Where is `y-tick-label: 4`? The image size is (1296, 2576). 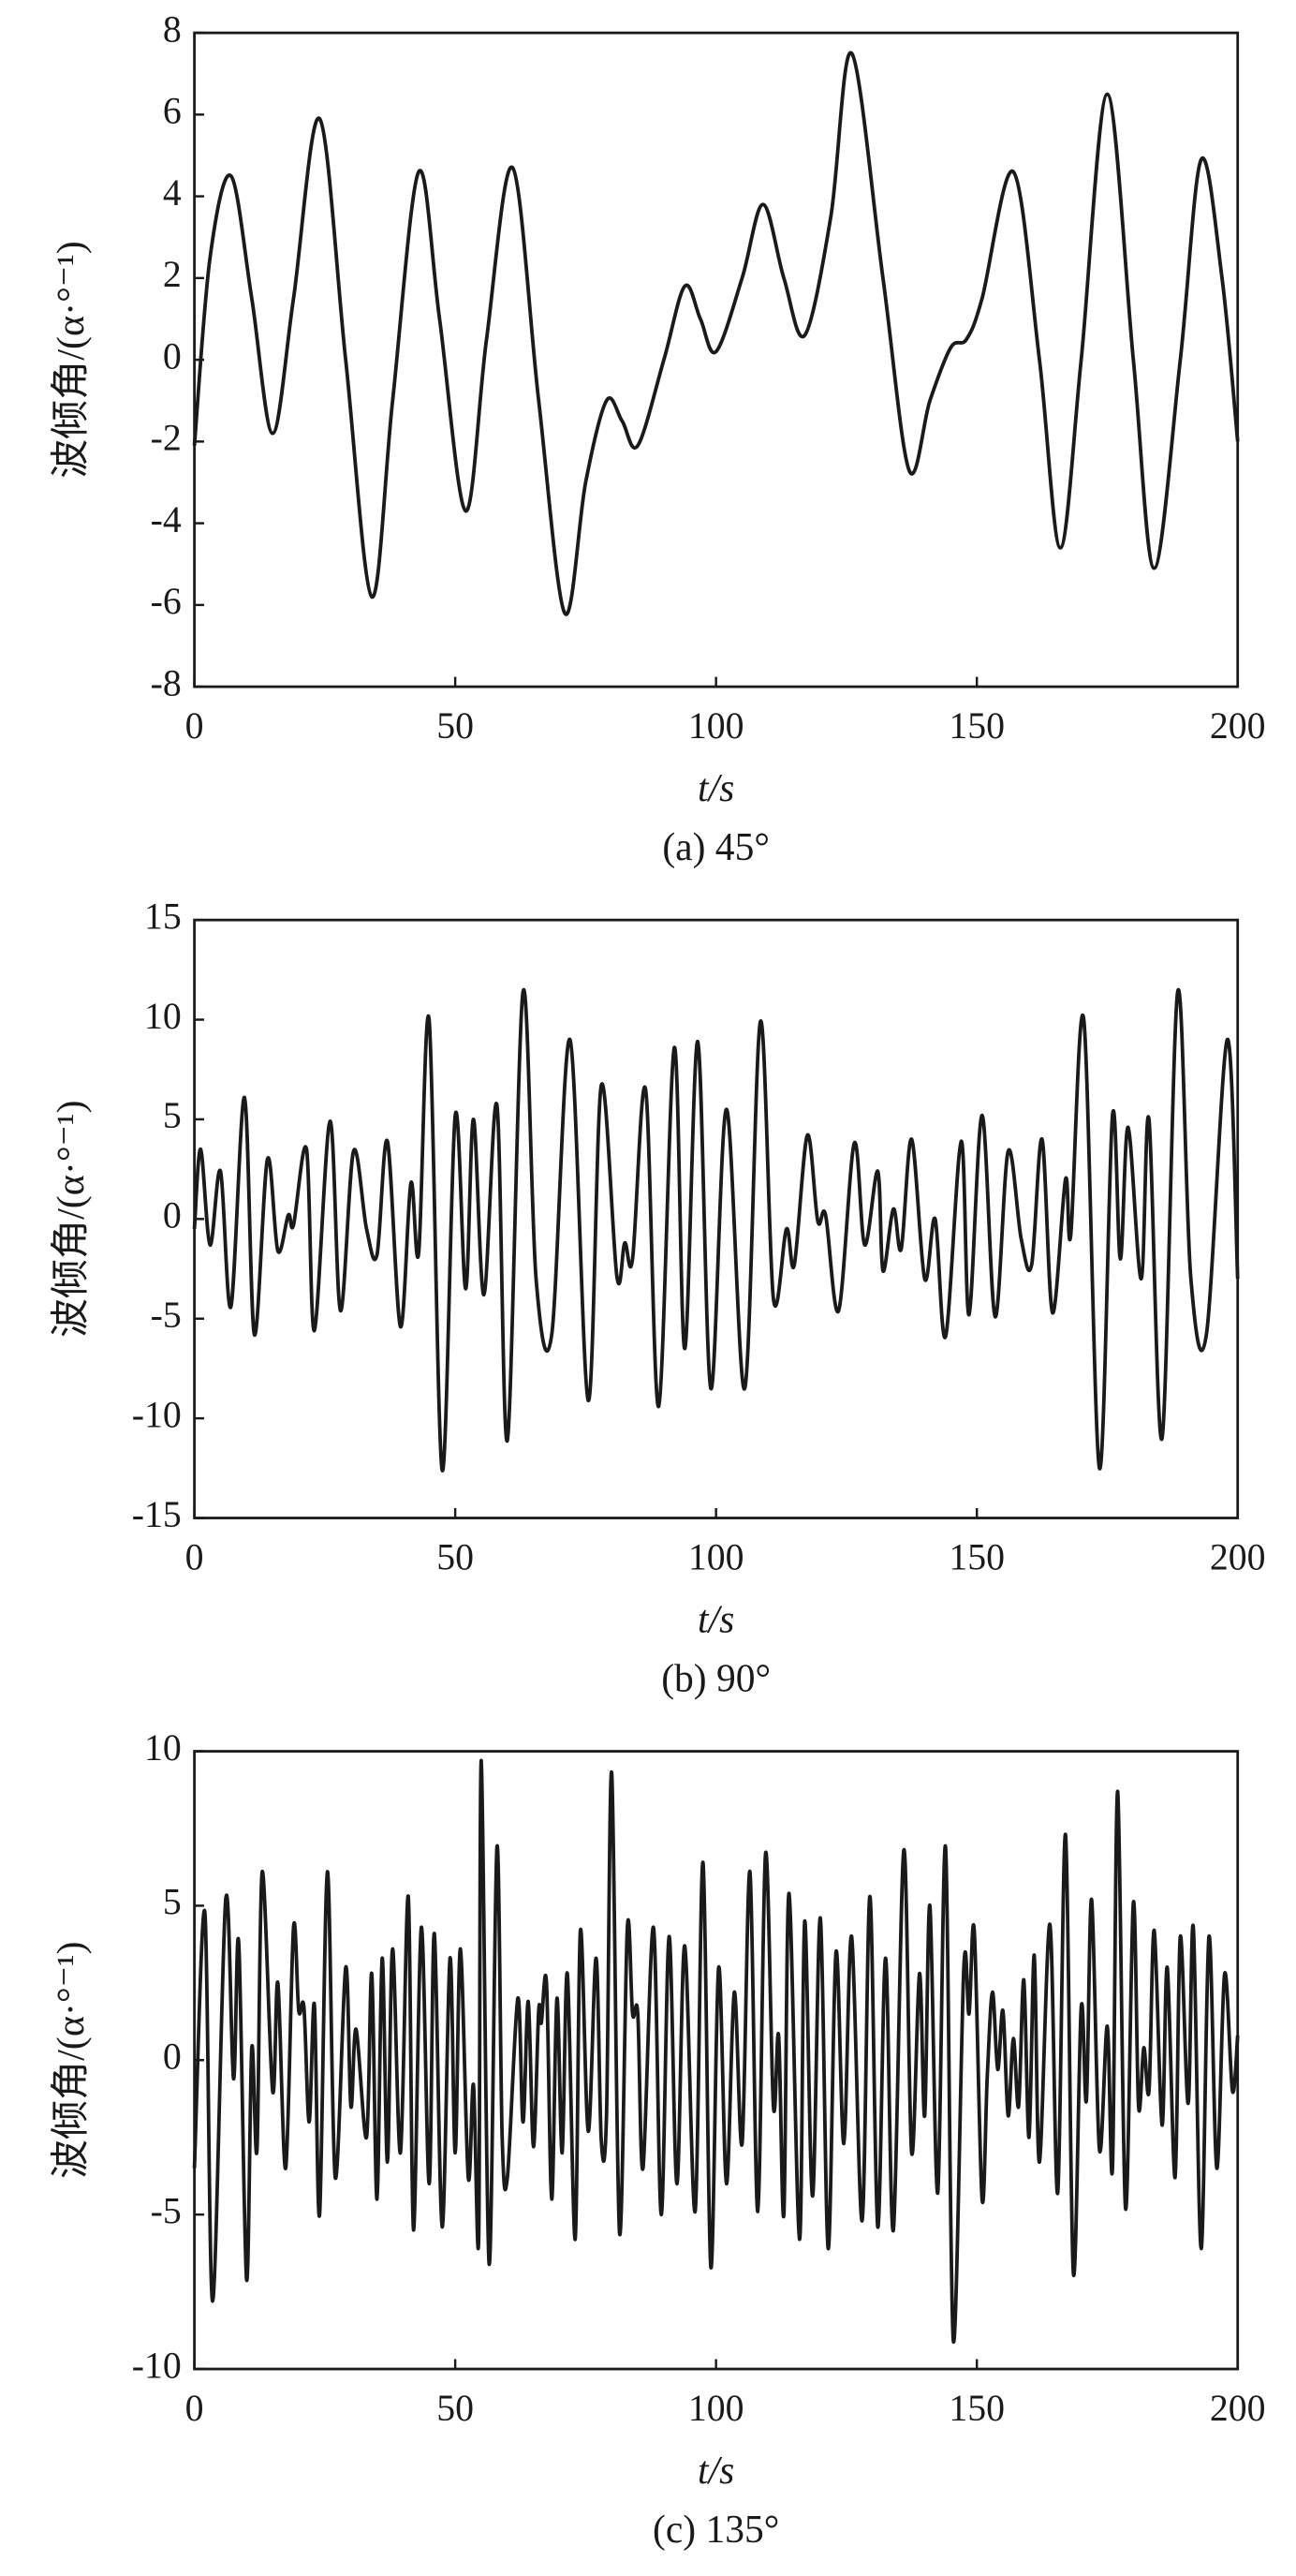
y-tick-label: 4 is located at coordinates (173, 192).